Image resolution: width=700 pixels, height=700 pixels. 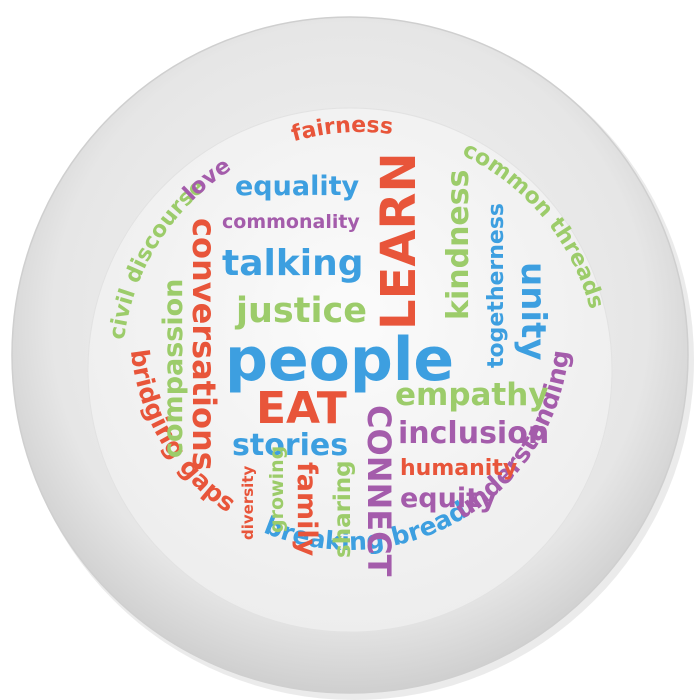 What do you see at coordinates (496, 285) in the screenshot?
I see `word-togetherness: togetherness` at bounding box center [496, 285].